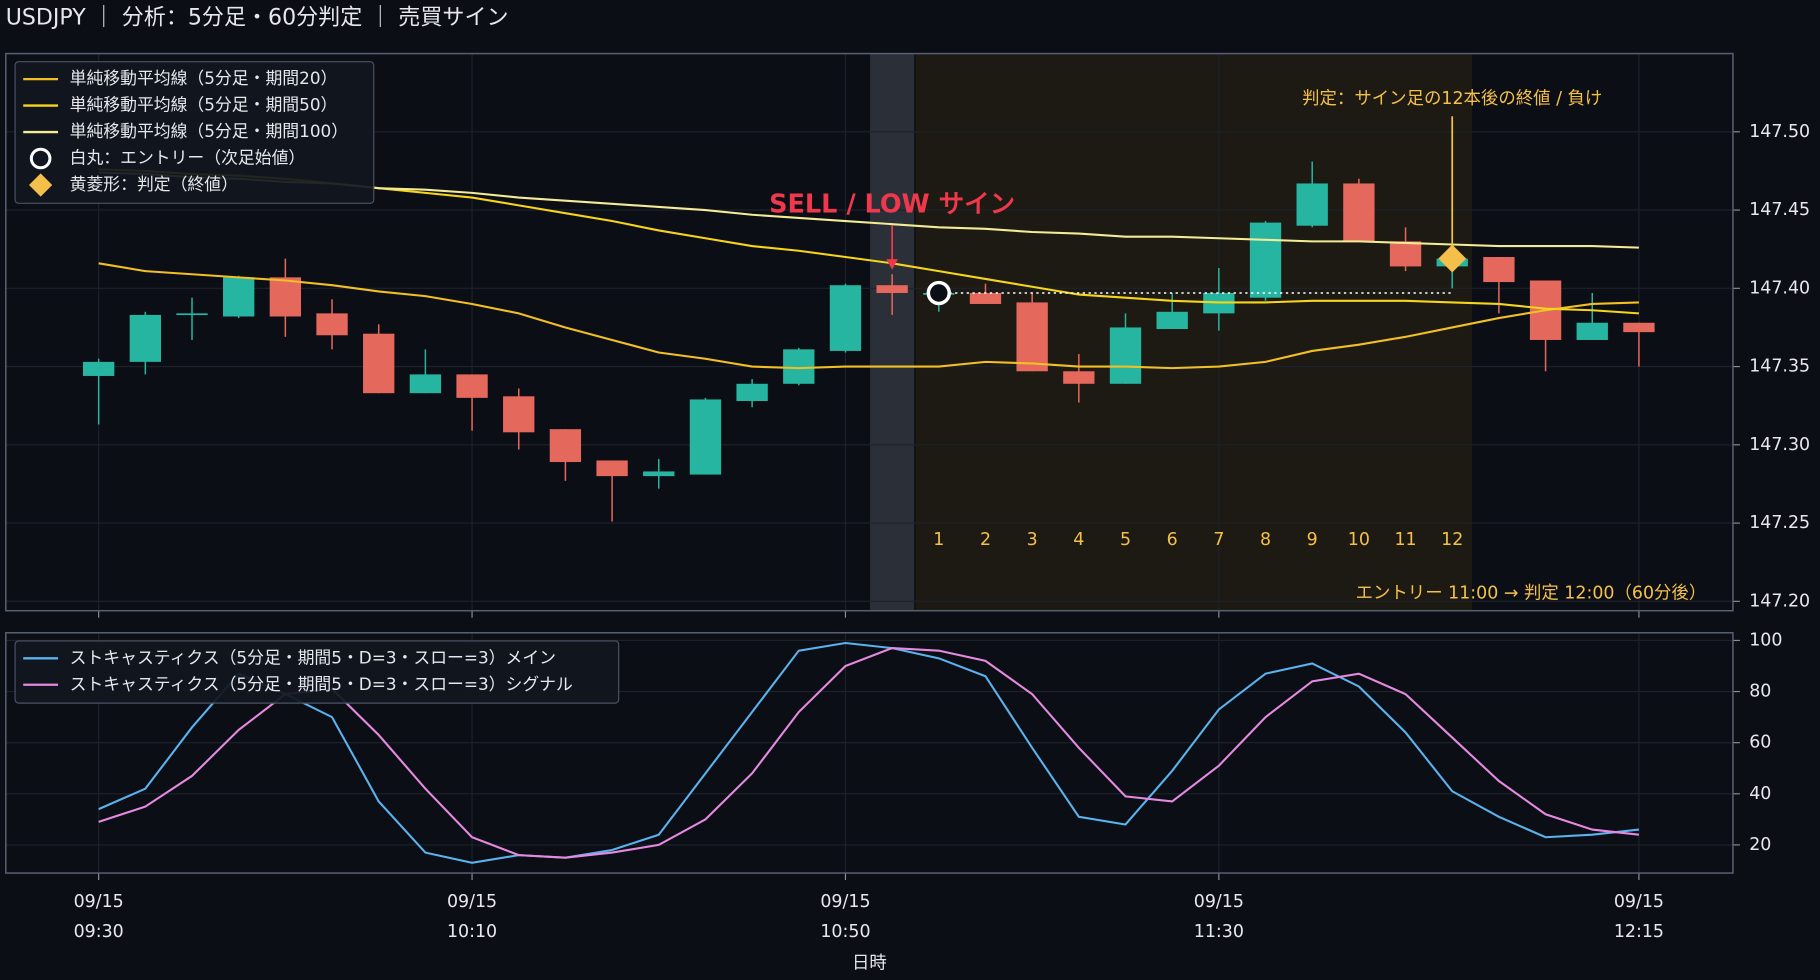  I want to click on x-axis-label: 日時, so click(869, 964).